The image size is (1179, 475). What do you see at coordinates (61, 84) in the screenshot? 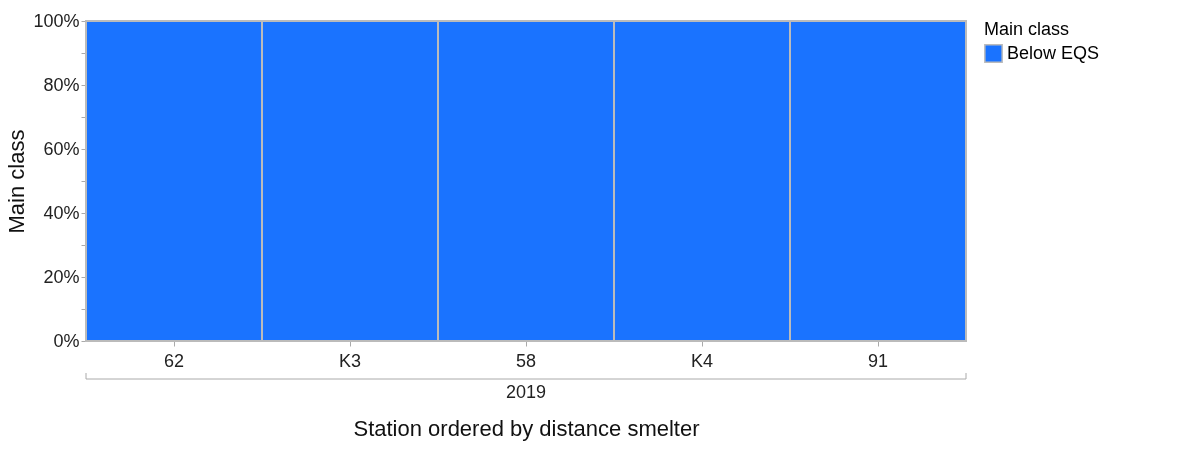
I see `y-tick-label: 80%` at bounding box center [61, 84].